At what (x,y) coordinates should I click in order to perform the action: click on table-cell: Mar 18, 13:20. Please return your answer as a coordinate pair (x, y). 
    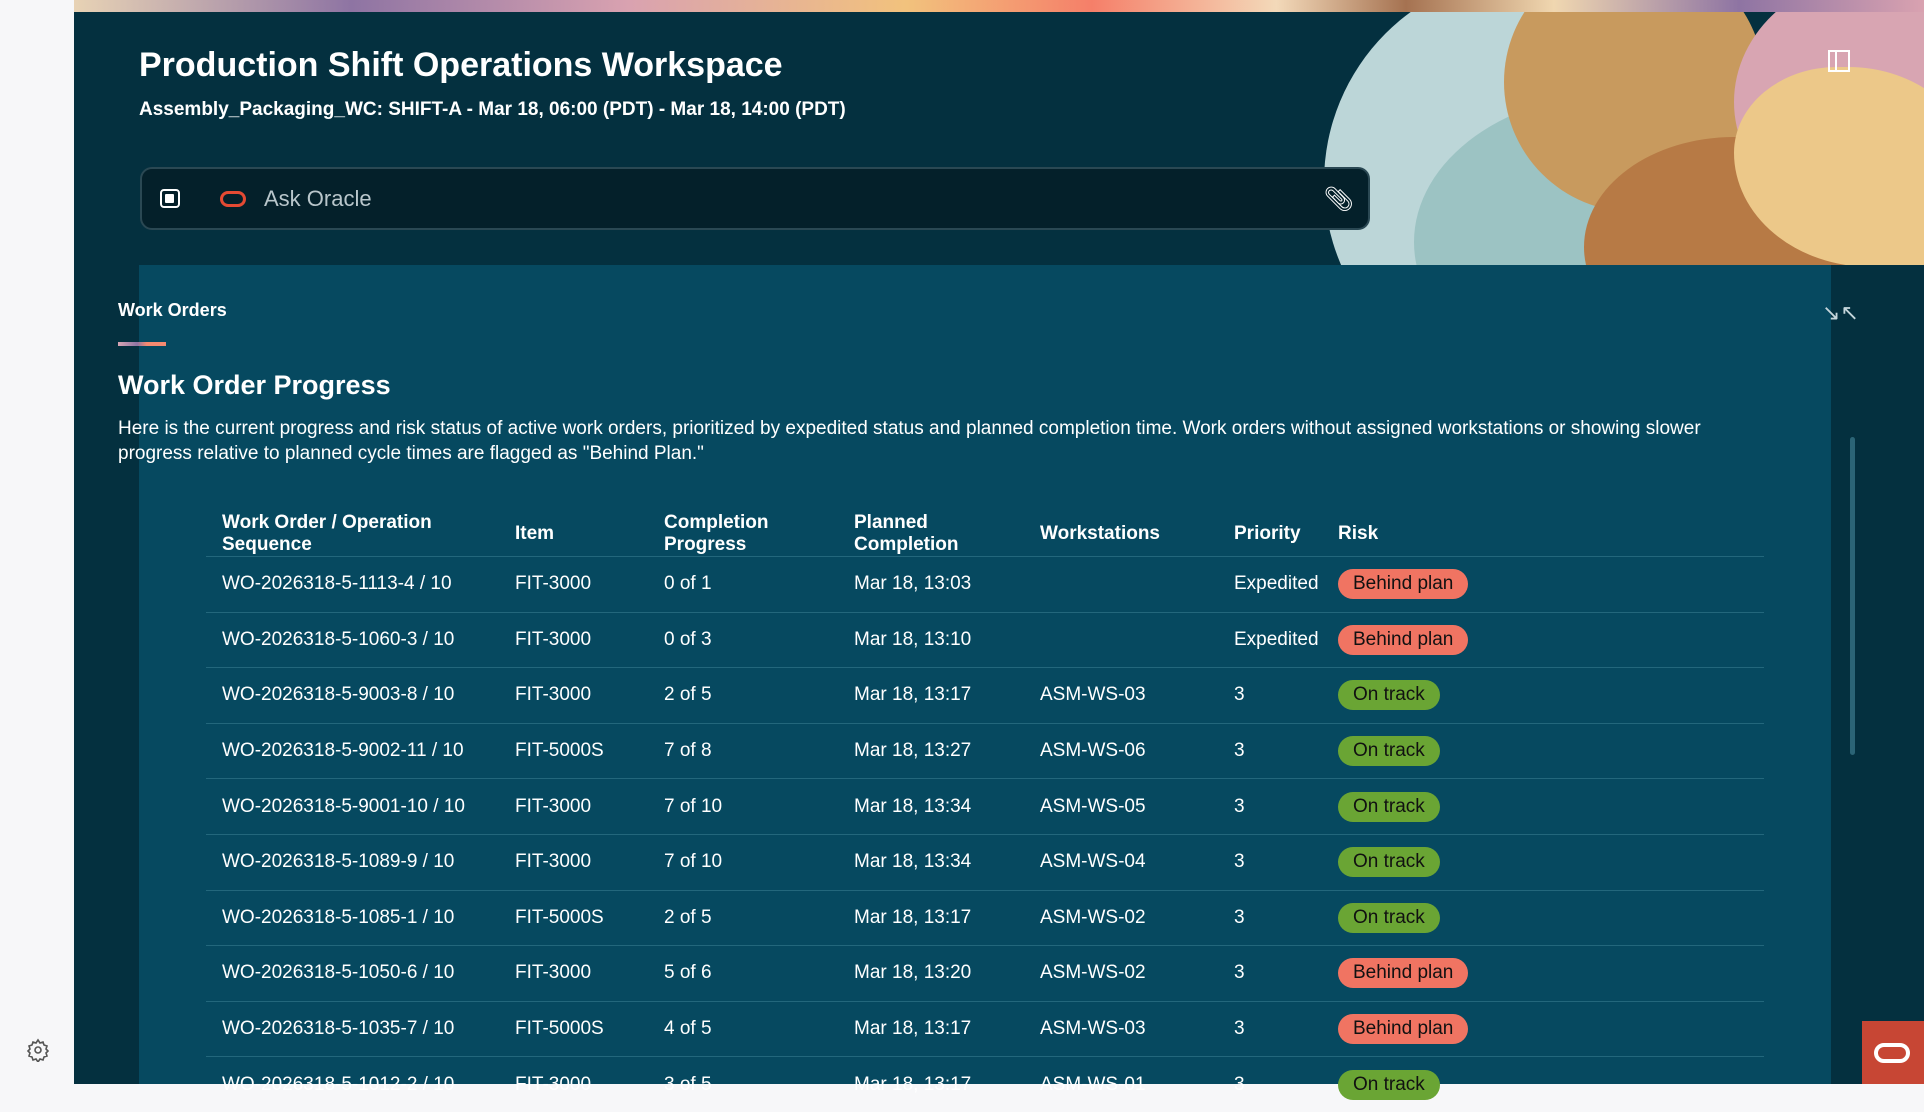
    Looking at the image, I should click on (931, 973).